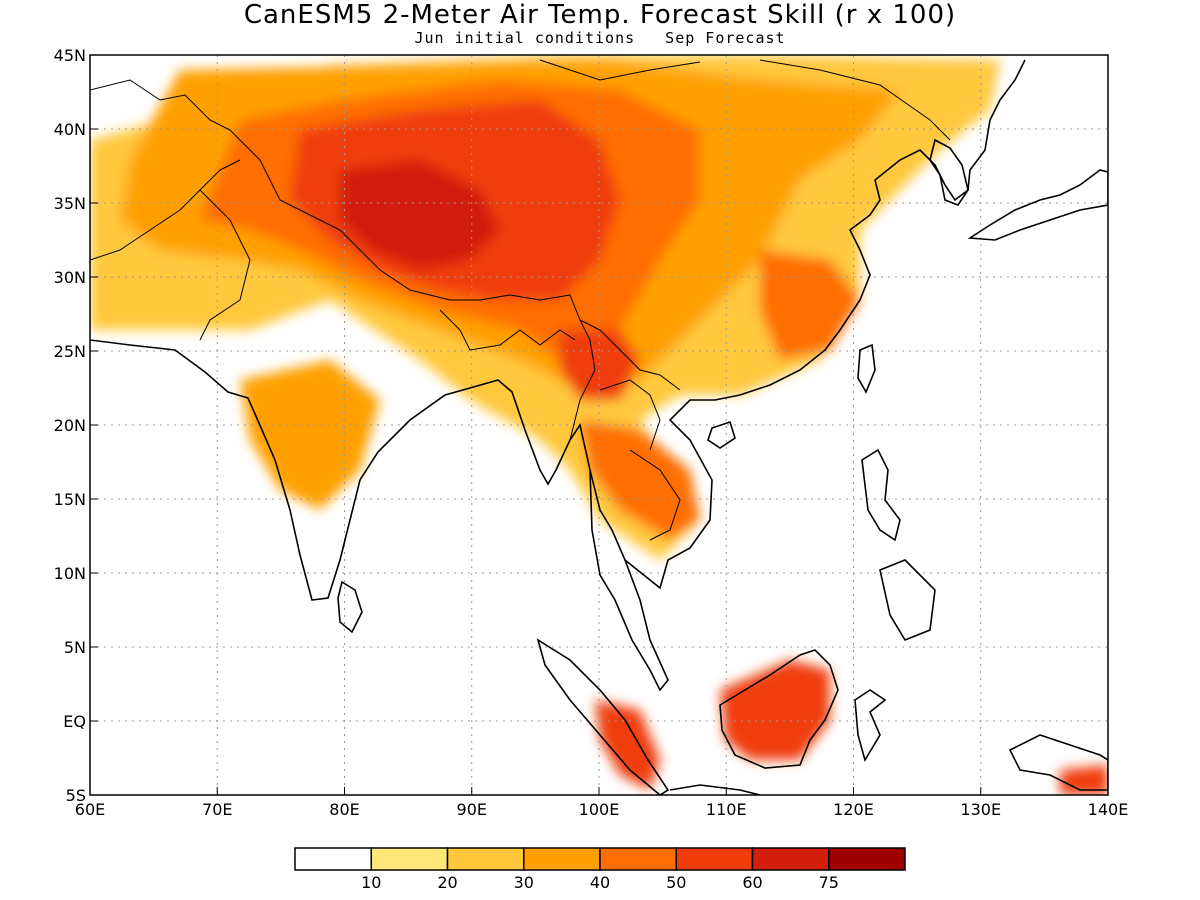  I want to click on longitude-axis: 60E 70E 80E 90E 100E 110E 120E 130E 140E, so click(602, 803).